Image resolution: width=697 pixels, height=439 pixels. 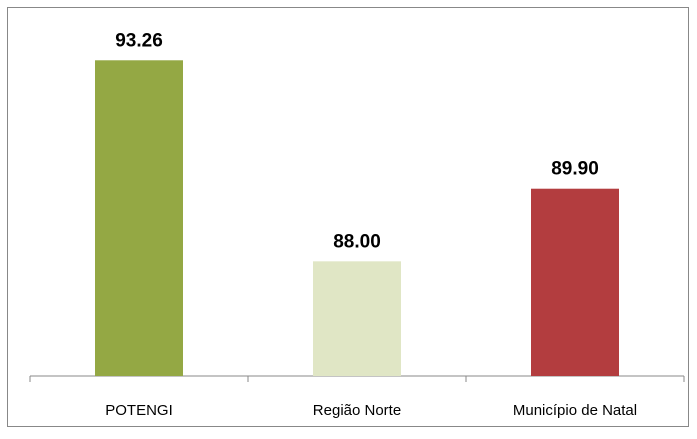 What do you see at coordinates (357, 410) in the screenshot?
I see `x-tick-label: Região Norte` at bounding box center [357, 410].